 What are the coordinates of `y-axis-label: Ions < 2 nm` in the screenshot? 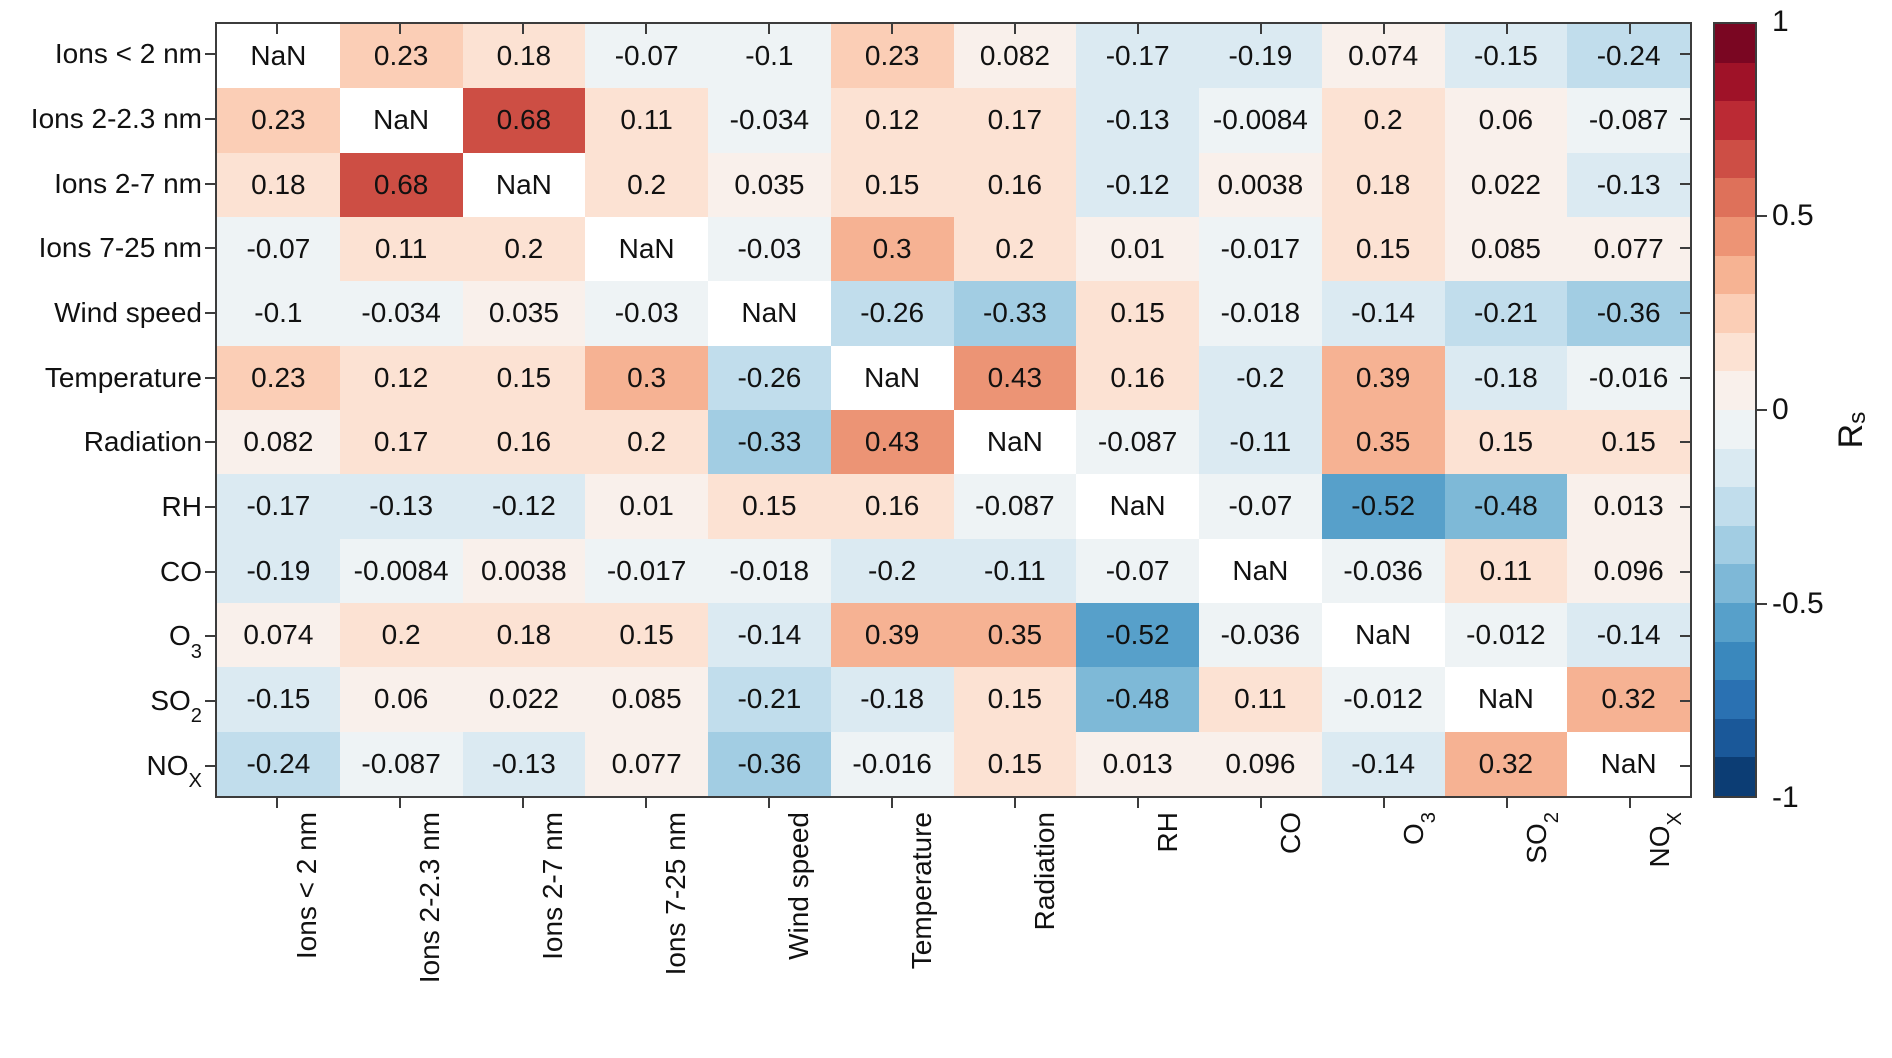 It's located at (128, 54).